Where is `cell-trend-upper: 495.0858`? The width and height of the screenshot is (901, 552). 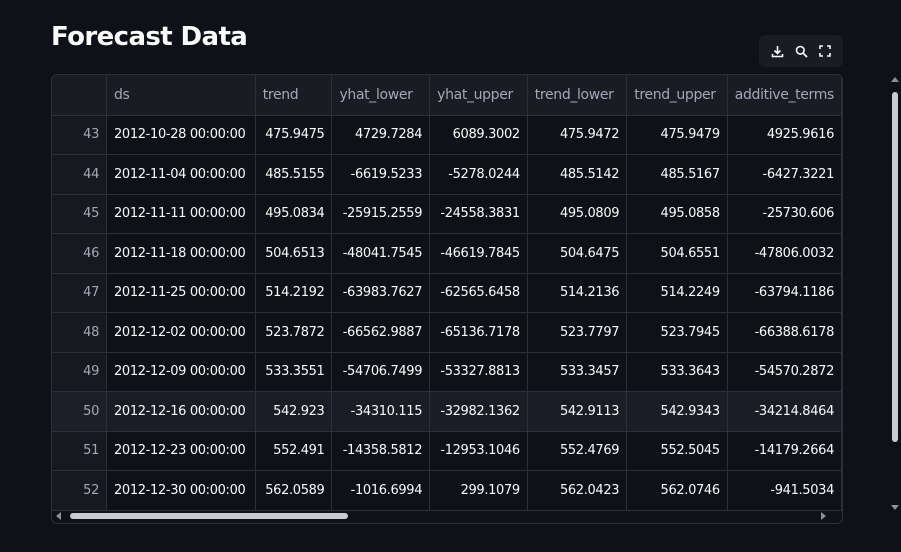
cell-trend-upper: 495.0858 is located at coordinates (677, 214).